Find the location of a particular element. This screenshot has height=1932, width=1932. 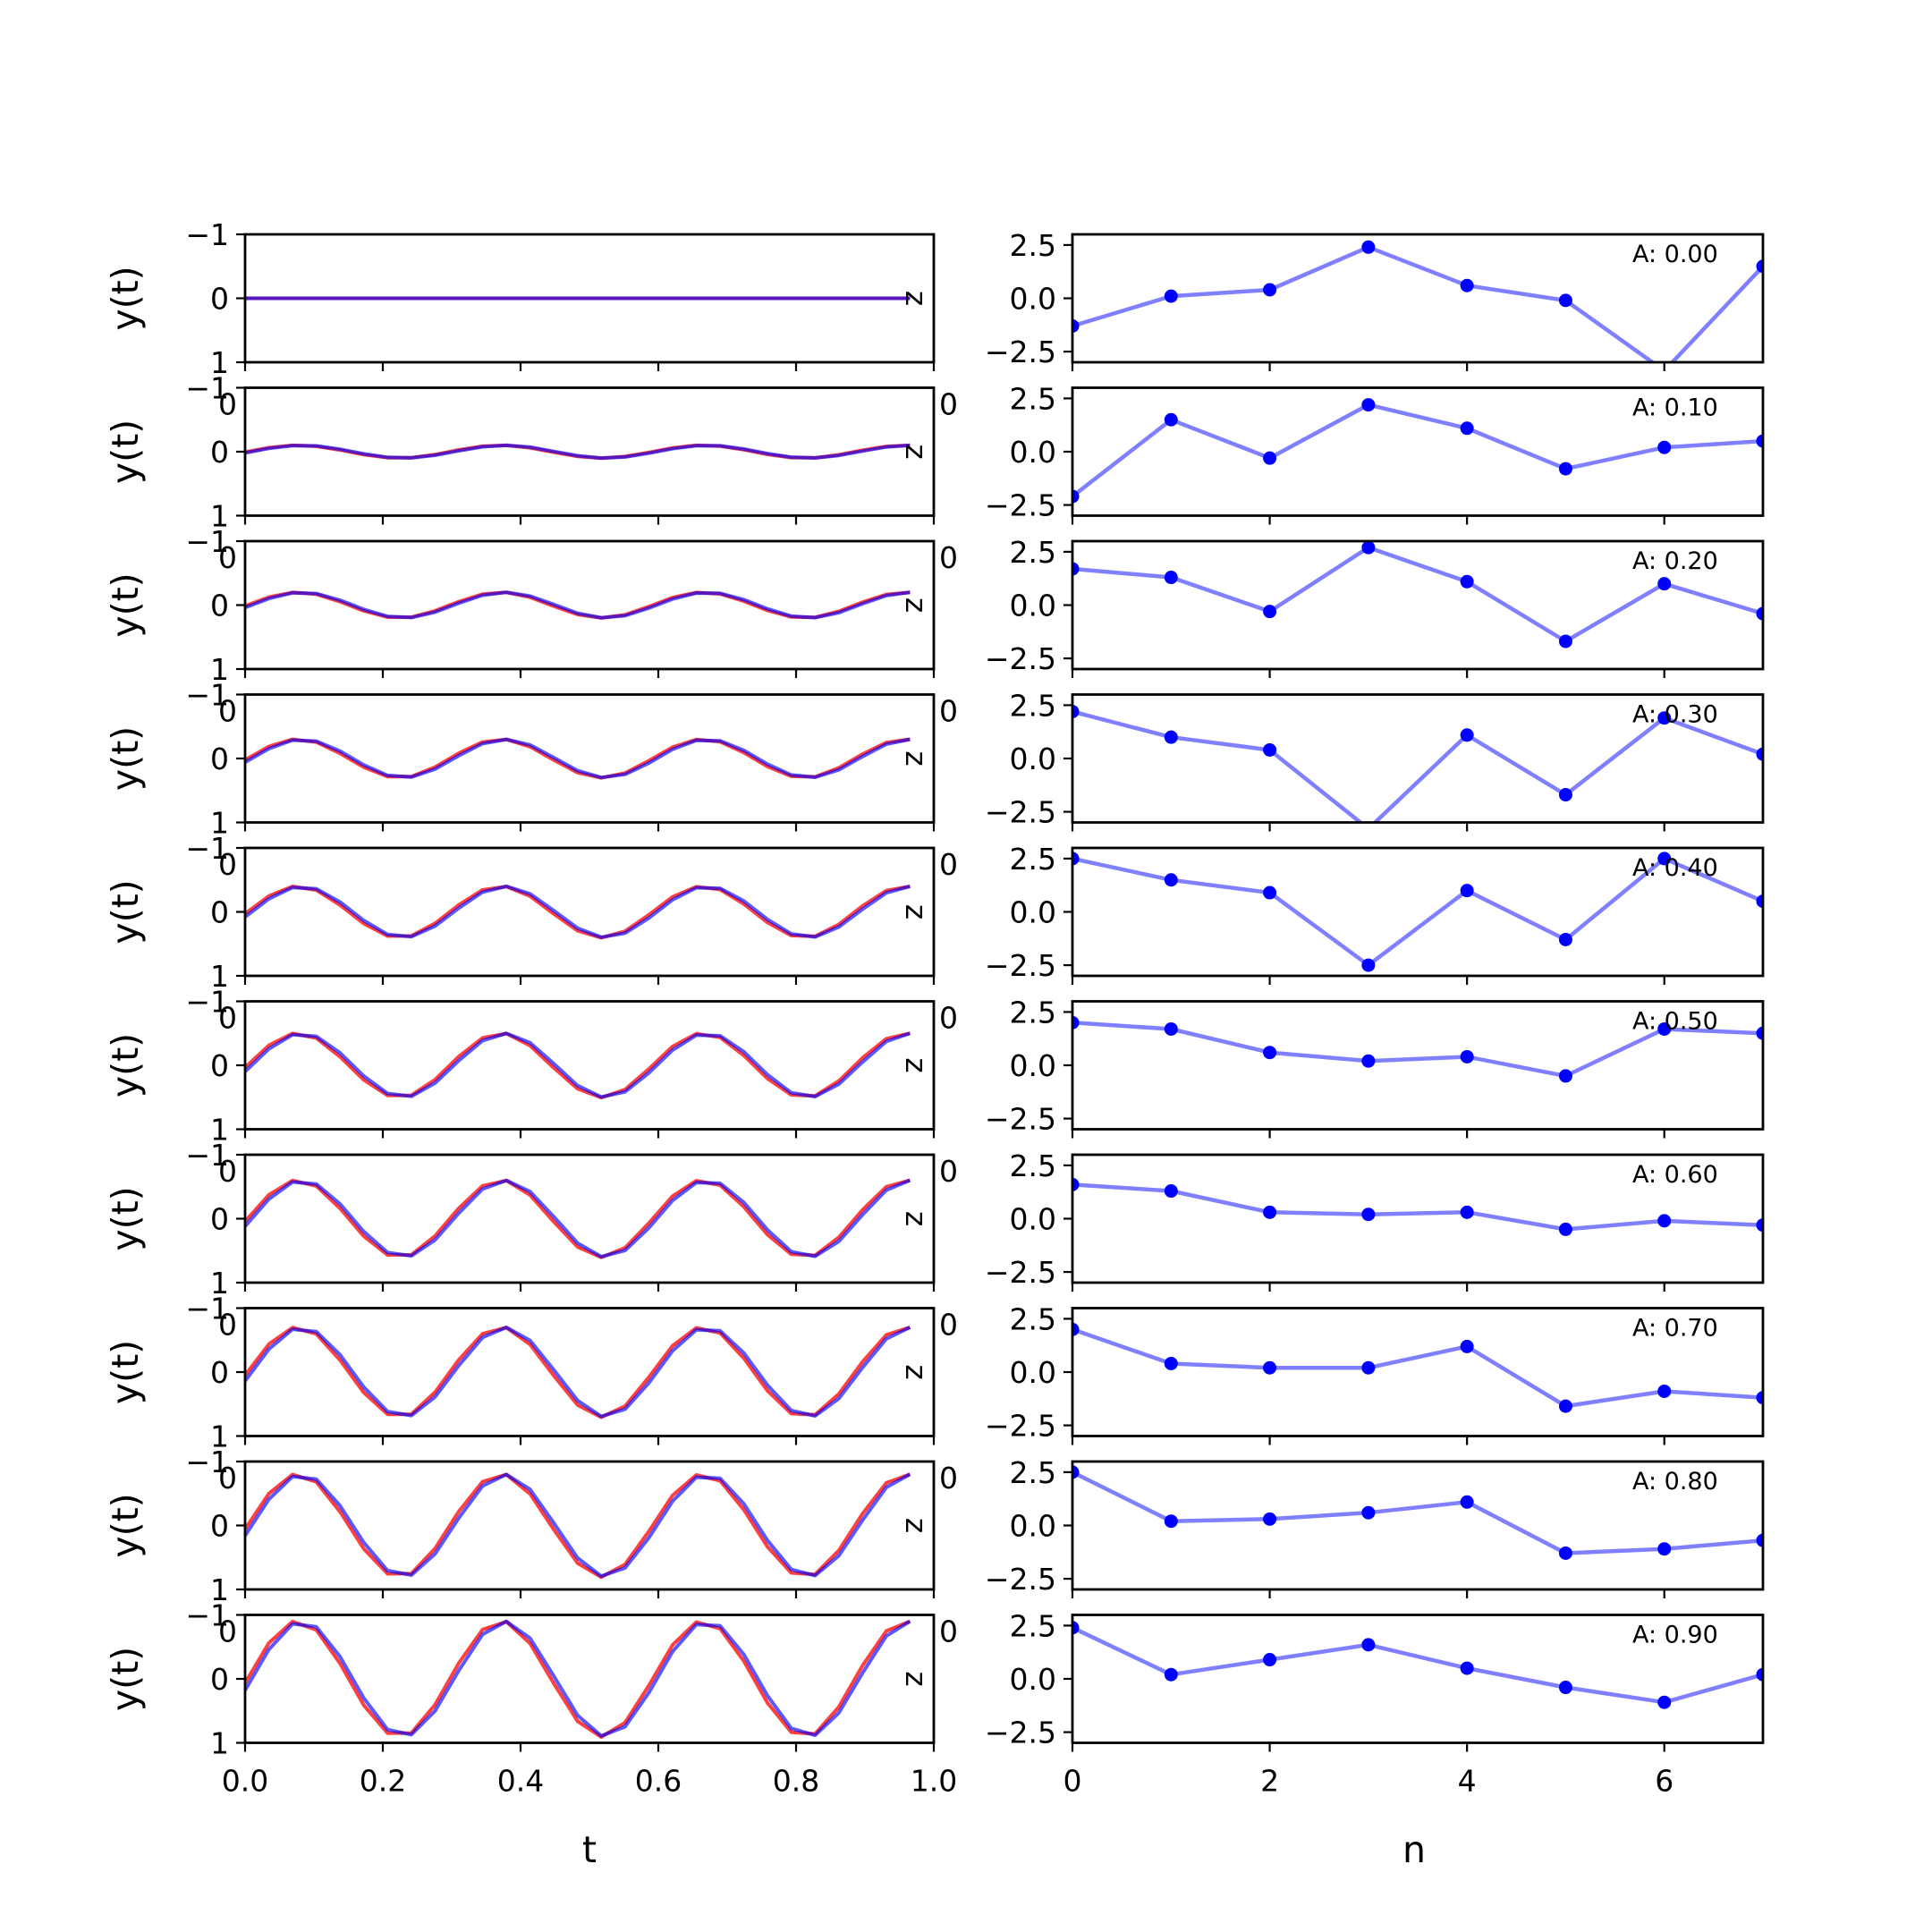

wave-line-a is located at coordinates (577, 1526).